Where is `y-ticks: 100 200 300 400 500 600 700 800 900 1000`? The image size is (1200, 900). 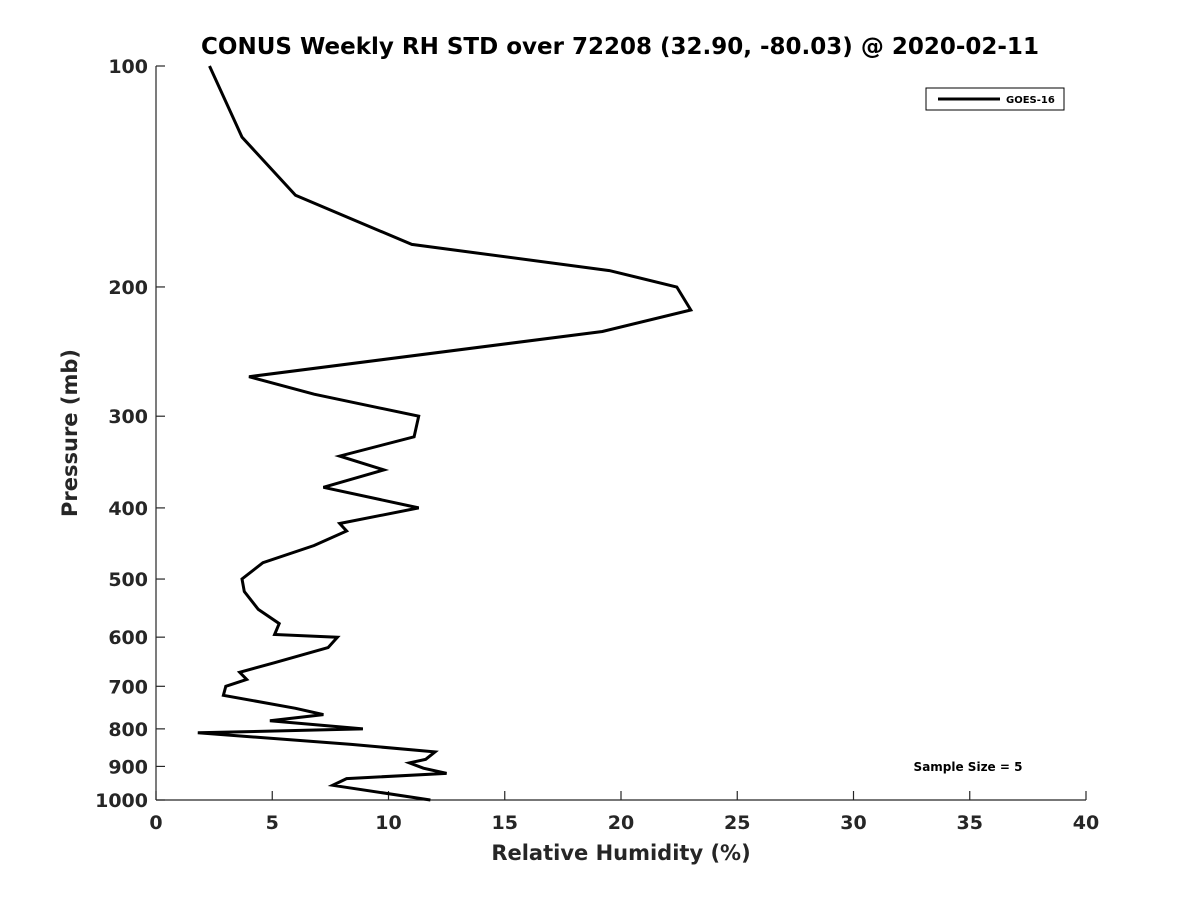
y-ticks: 100 200 300 400 500 600 700 800 900 1000 is located at coordinates (130, 434).